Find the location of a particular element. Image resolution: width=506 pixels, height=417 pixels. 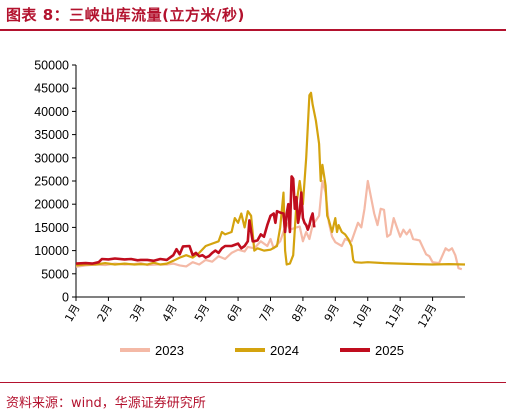

x-tick-label: 2月 is located at coordinates (105, 313).